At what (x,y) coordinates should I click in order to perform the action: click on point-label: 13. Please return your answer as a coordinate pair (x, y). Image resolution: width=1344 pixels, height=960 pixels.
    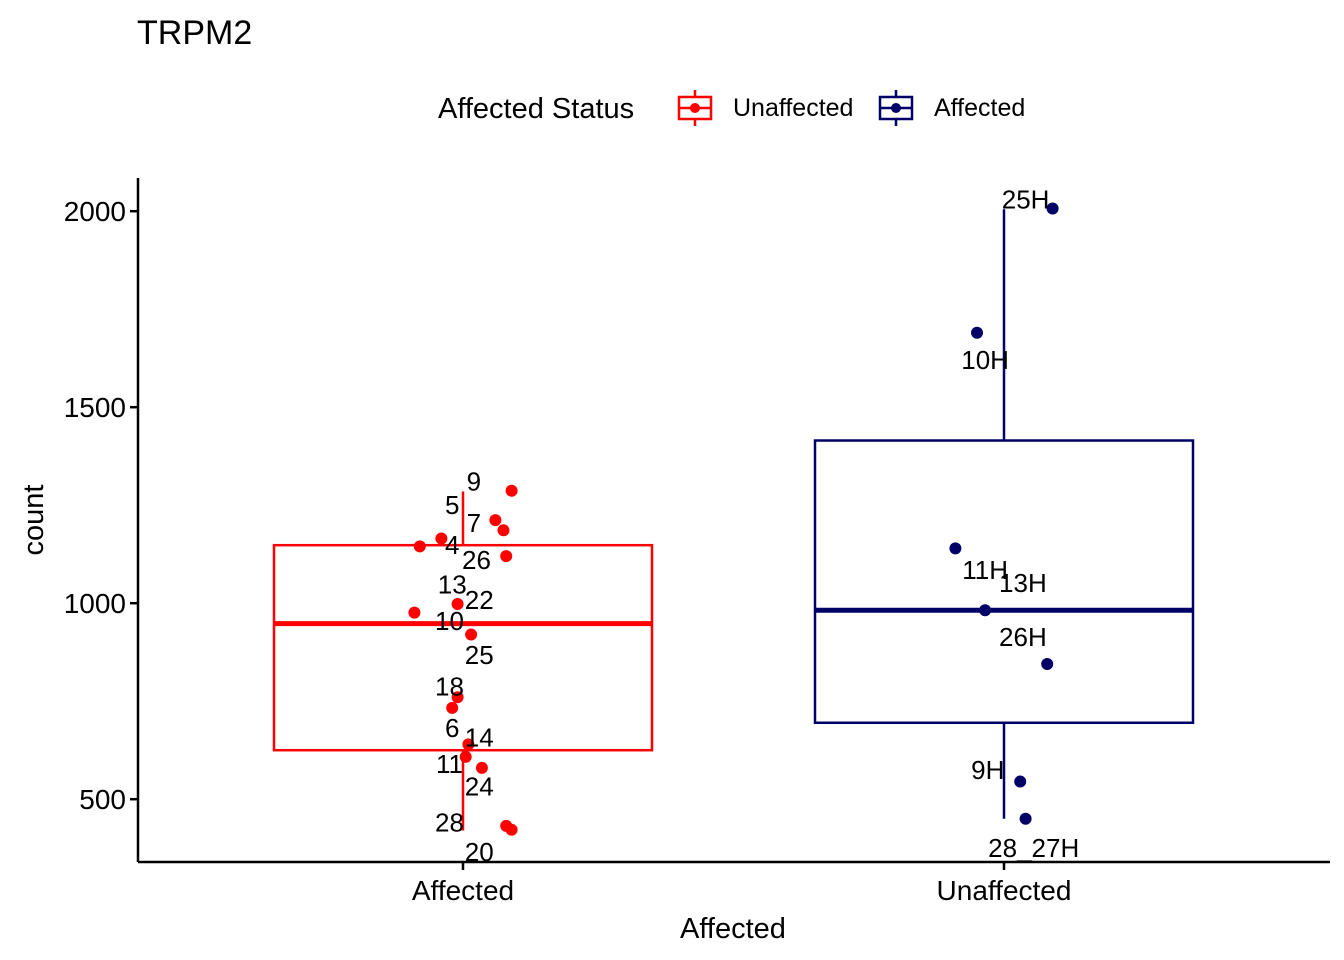
    Looking at the image, I should click on (452, 584).